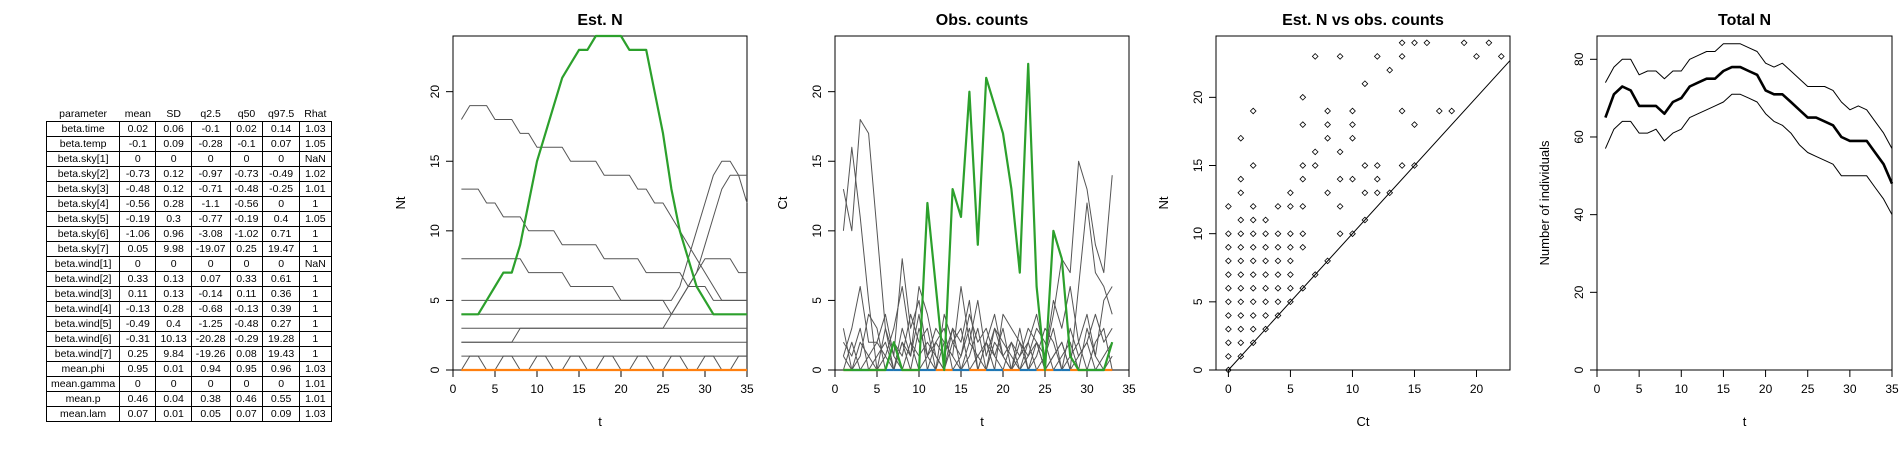 The width and height of the screenshot is (1900, 450). I want to click on table-cell: 0.95, so click(246, 369).